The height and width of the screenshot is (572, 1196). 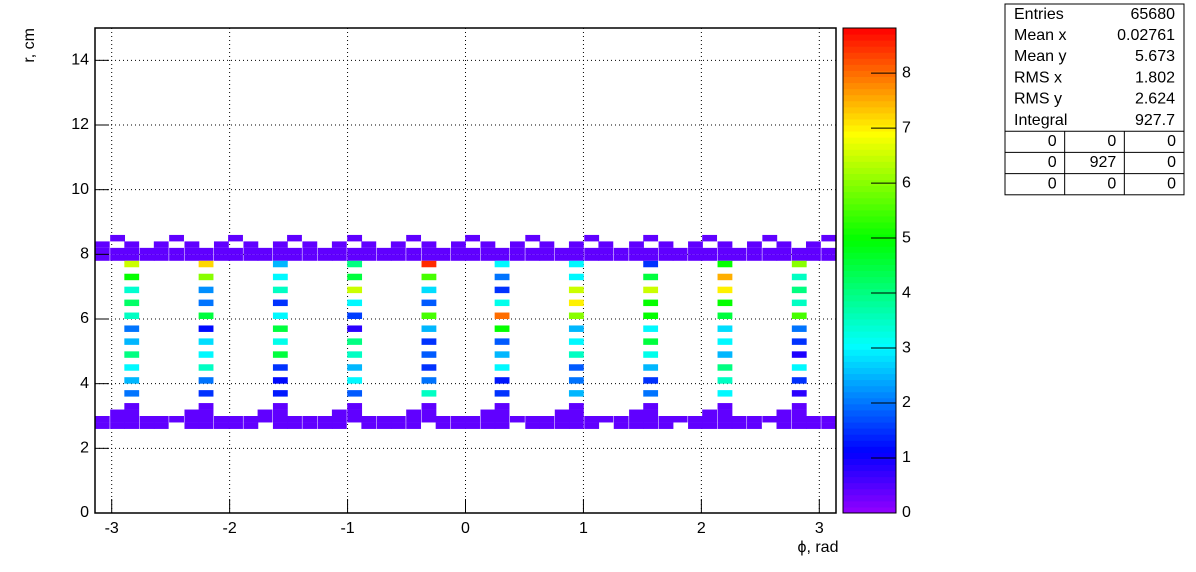 I want to click on x-tick-label: -3, so click(x=112, y=528).